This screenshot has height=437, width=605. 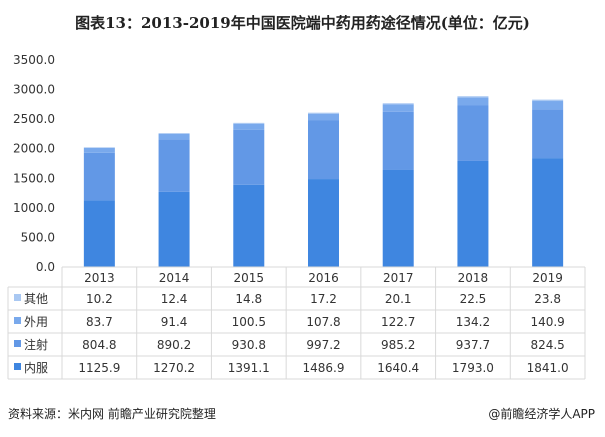 I want to click on legend-swatch-内服, so click(x=17, y=366).